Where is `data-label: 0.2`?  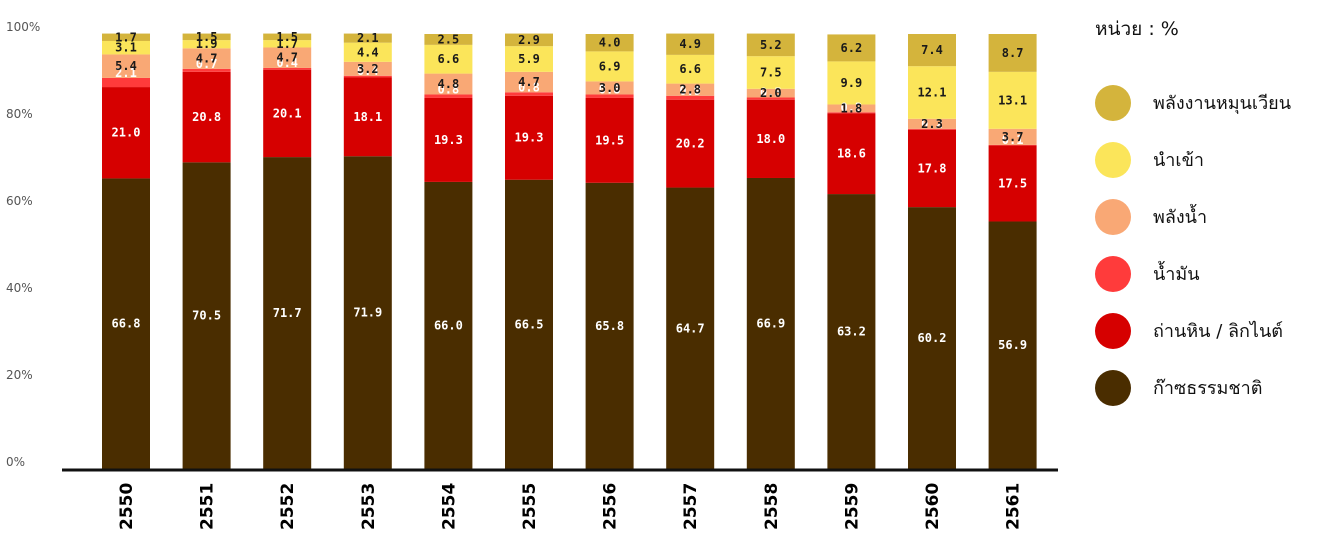 data-label: 0.2 is located at coordinates (852, 107).